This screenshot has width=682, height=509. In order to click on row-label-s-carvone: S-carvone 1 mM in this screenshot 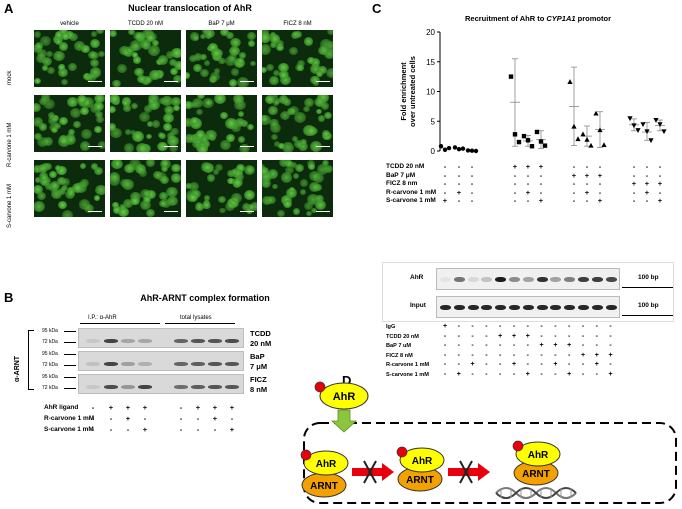, I will do `click(10, 205)`.